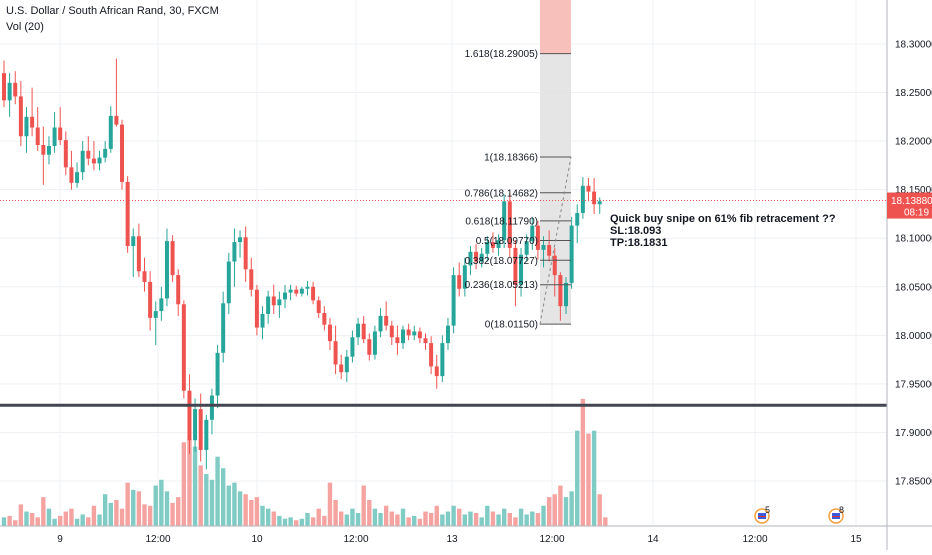 The height and width of the screenshot is (555, 932). What do you see at coordinates (25, 27) in the screenshot?
I see `volume-indicator-label: Vol (20)` at bounding box center [25, 27].